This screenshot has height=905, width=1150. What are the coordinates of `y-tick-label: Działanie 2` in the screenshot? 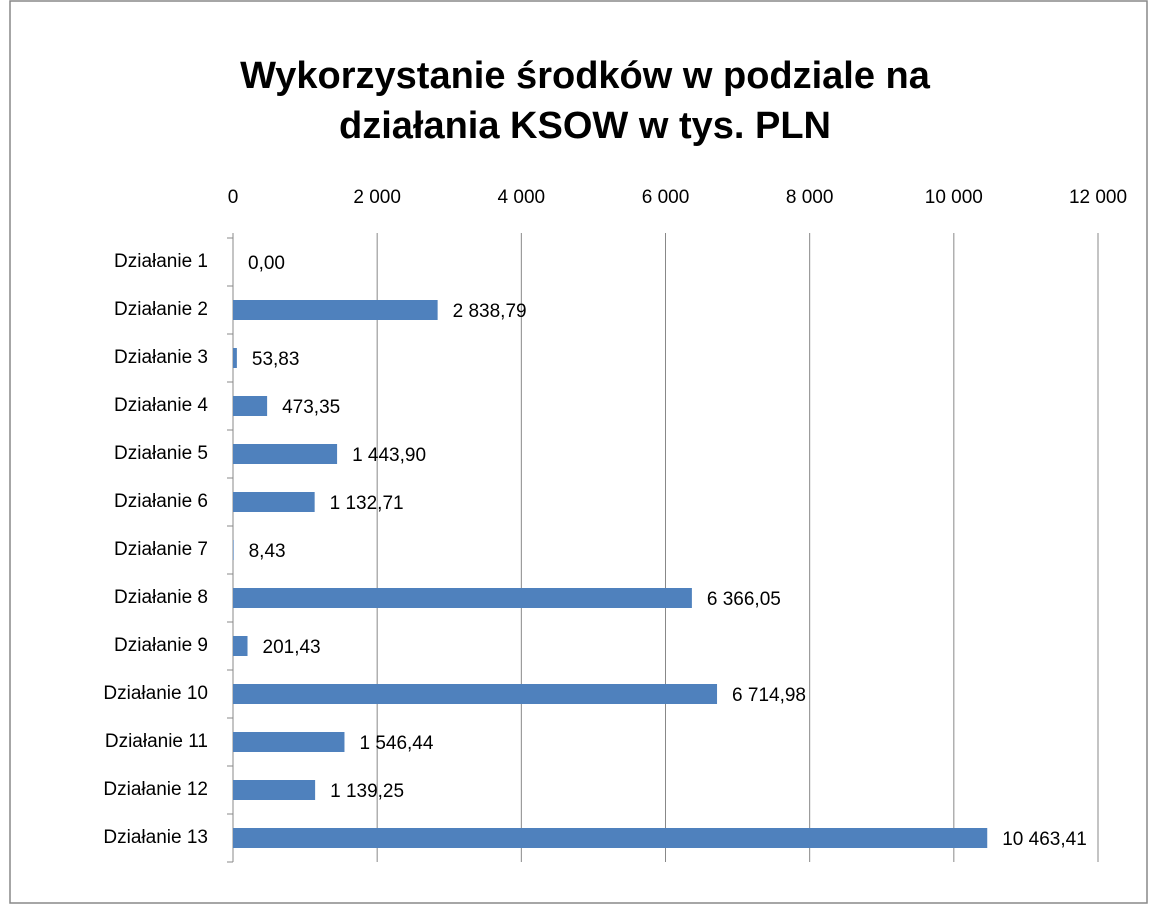 It's located at (161, 309).